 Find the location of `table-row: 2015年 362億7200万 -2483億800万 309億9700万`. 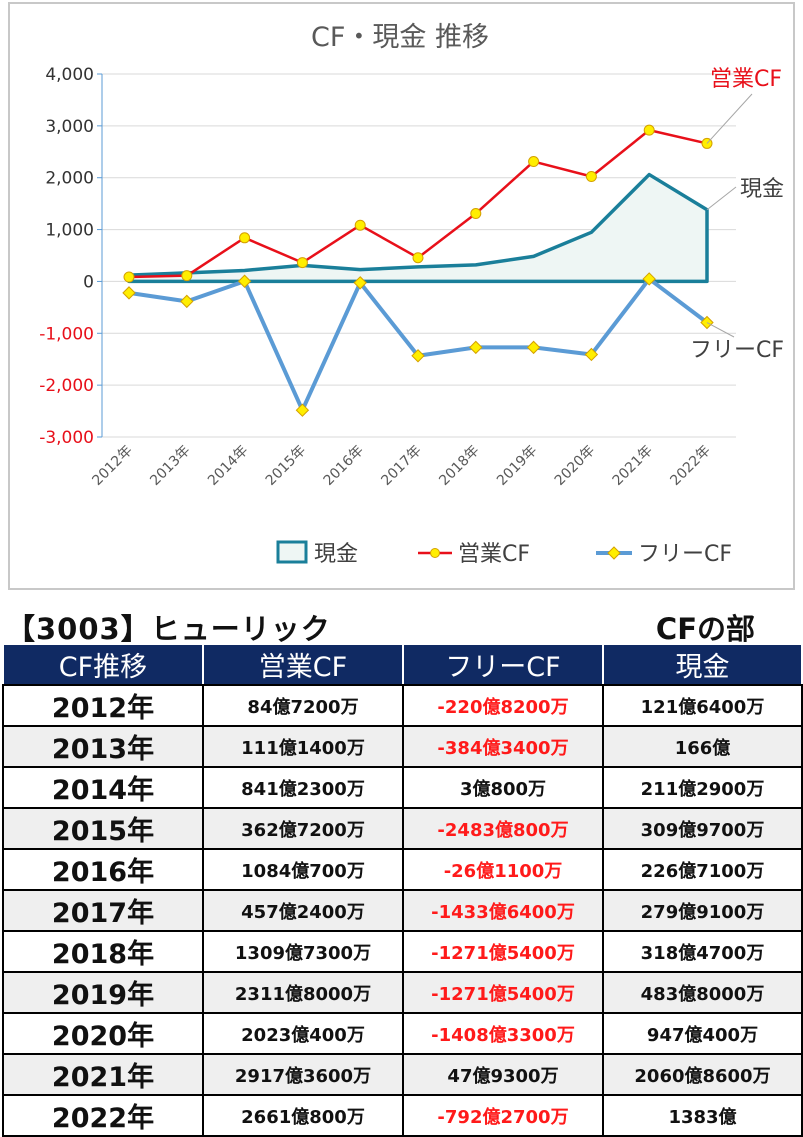

table-row: 2015年 362億7200万 -2483億800万 309億9700万 is located at coordinates (402, 828).